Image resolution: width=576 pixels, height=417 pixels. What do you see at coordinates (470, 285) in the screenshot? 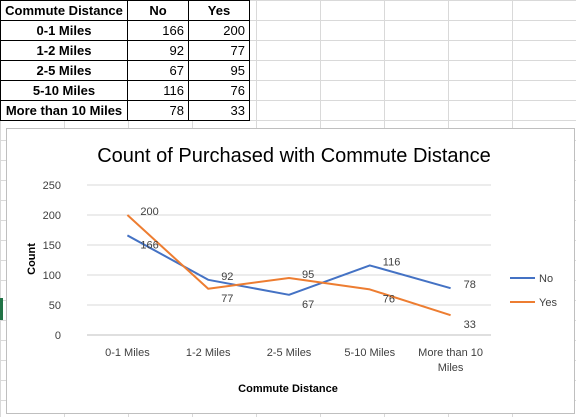
I see `data-label: 78` at bounding box center [470, 285].